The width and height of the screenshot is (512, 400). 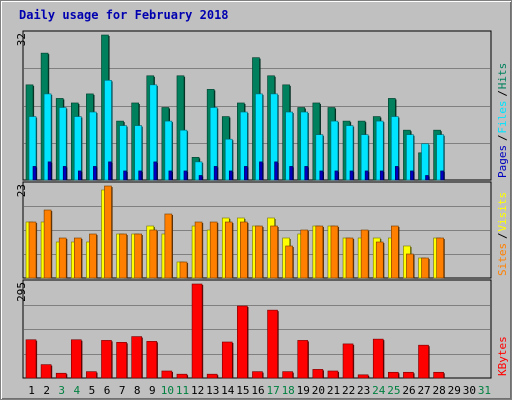 What do you see at coordinates (393, 390) in the screenshot?
I see `x-tick-label-25: 25` at bounding box center [393, 390].